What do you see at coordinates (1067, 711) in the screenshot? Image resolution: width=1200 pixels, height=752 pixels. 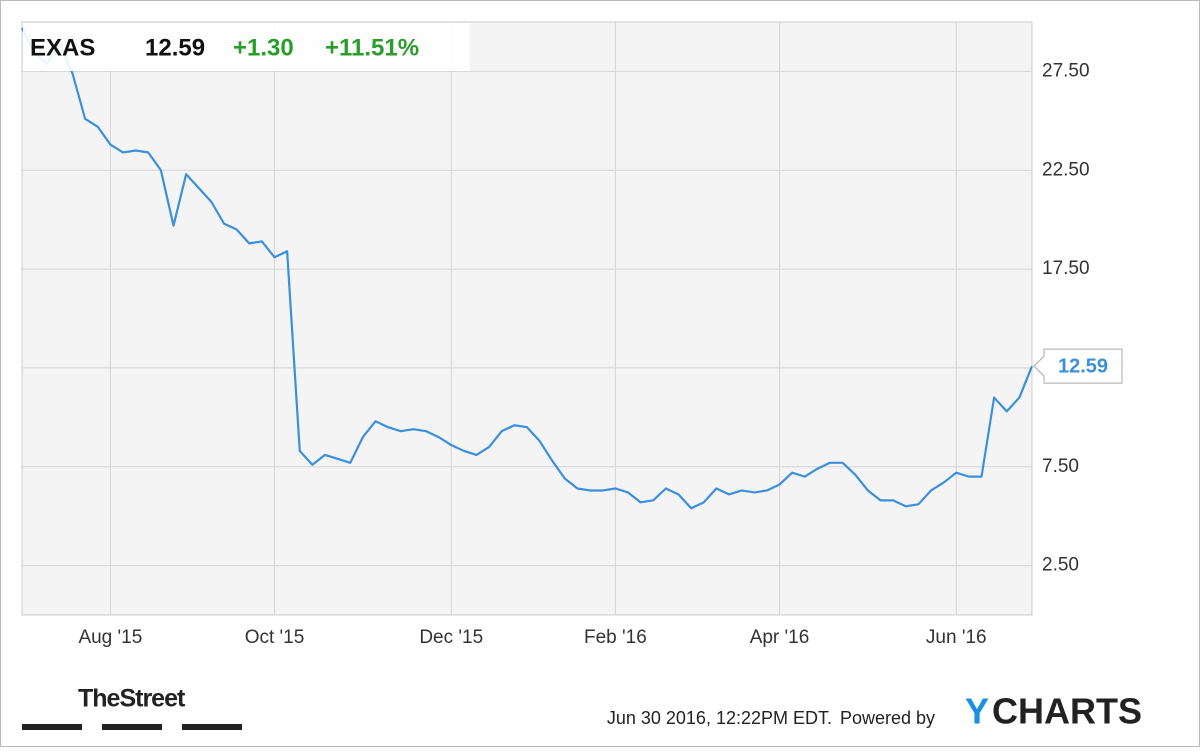 I see `logo-rest: CHARTS` at bounding box center [1067, 711].